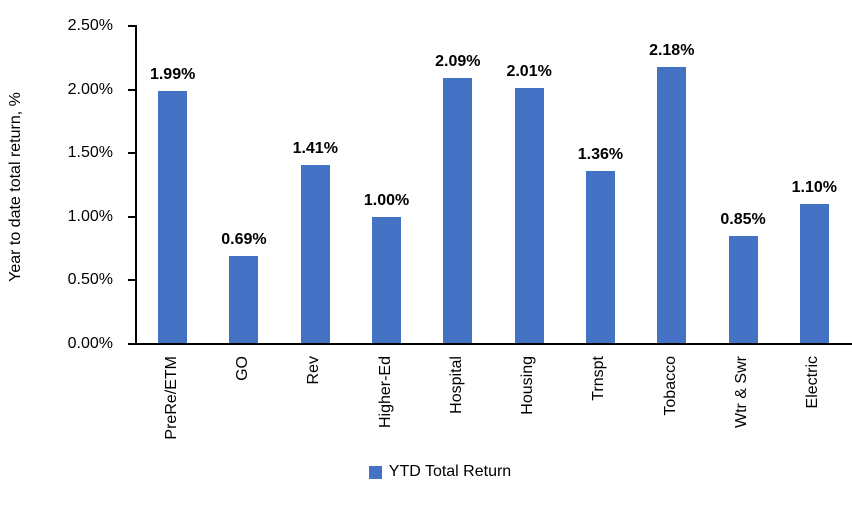 The width and height of the screenshot is (852, 513). Describe the element at coordinates (528, 385) in the screenshot. I see `category-label: Housing` at that location.